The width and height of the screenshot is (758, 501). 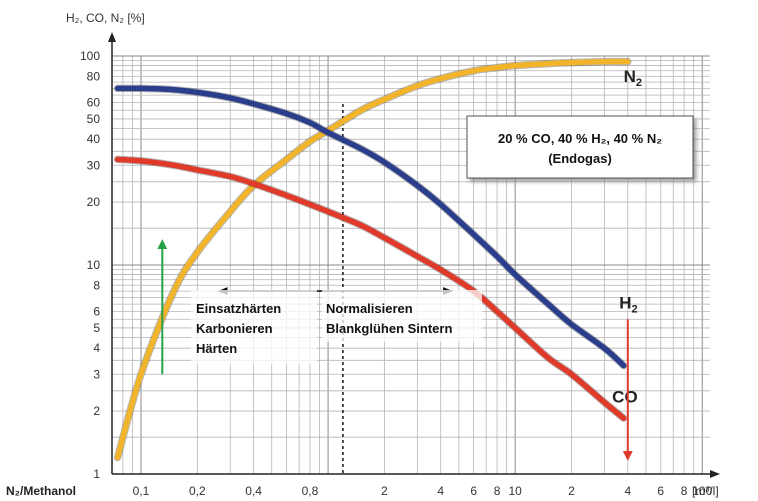 What do you see at coordinates (580, 138) in the screenshot?
I see `annotation-box-line1: 20 % CO, 40 % H₂, 40 % N₂` at bounding box center [580, 138].